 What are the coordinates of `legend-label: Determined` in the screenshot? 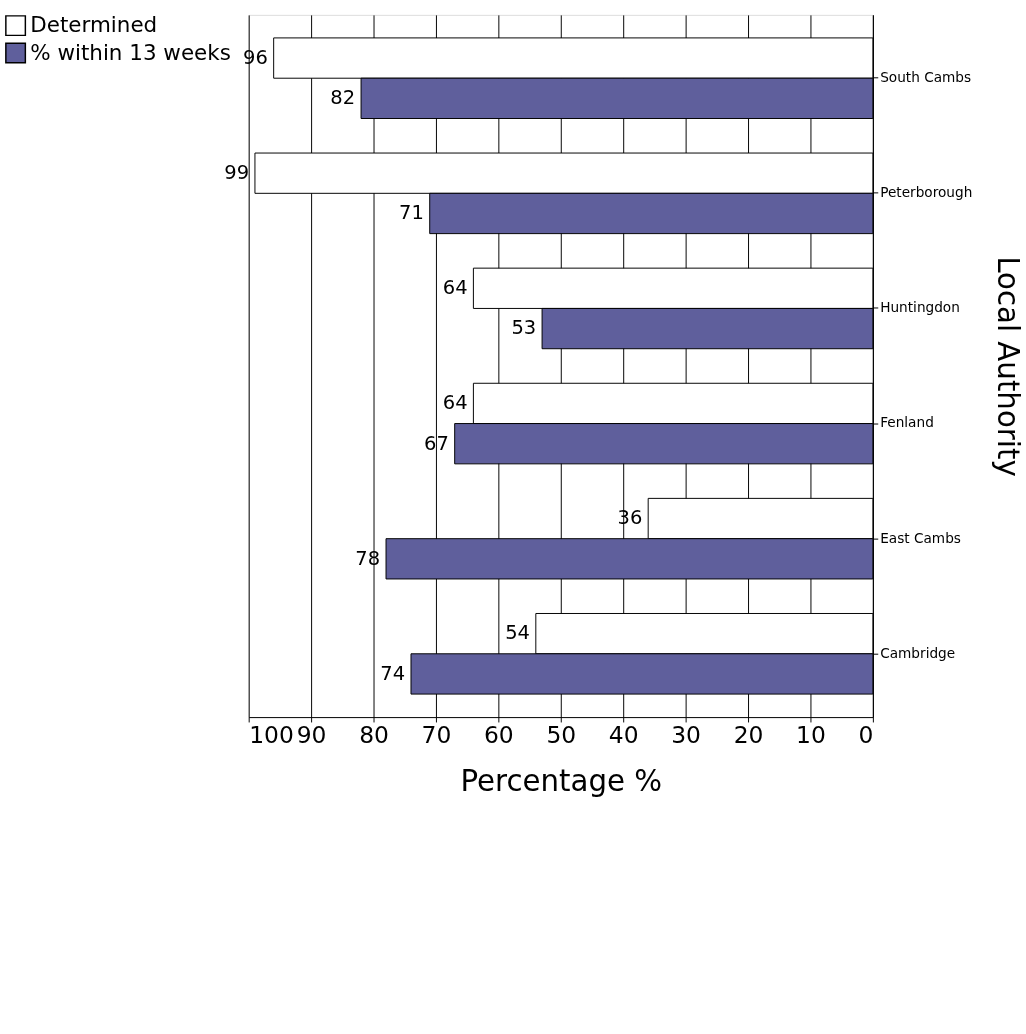 It's located at (94, 25).